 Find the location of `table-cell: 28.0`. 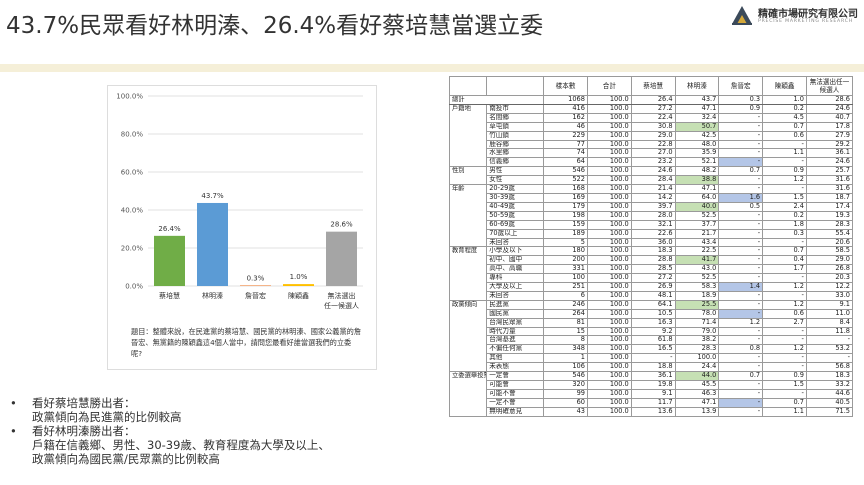

table-cell: 28.0 is located at coordinates (653, 215).